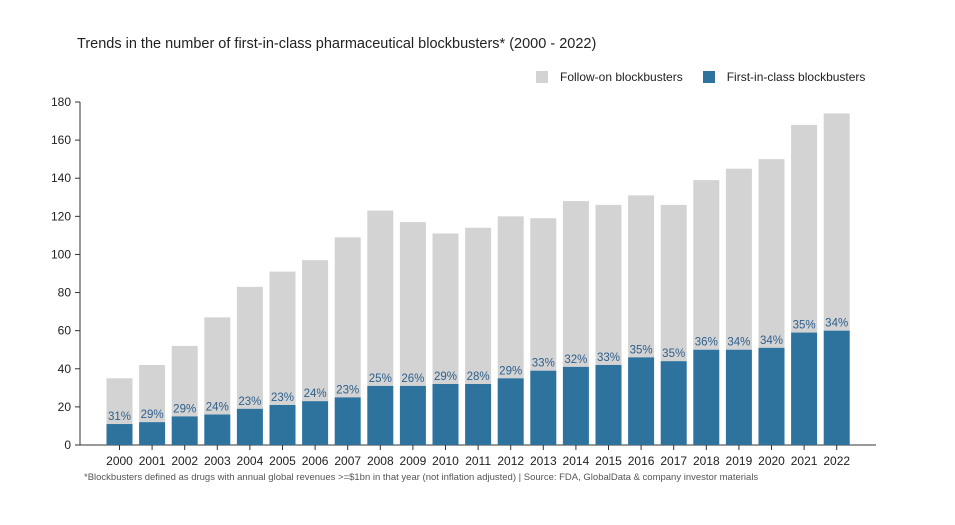 The height and width of the screenshot is (525, 955). I want to click on x-tick-label: 2012, so click(510, 461).